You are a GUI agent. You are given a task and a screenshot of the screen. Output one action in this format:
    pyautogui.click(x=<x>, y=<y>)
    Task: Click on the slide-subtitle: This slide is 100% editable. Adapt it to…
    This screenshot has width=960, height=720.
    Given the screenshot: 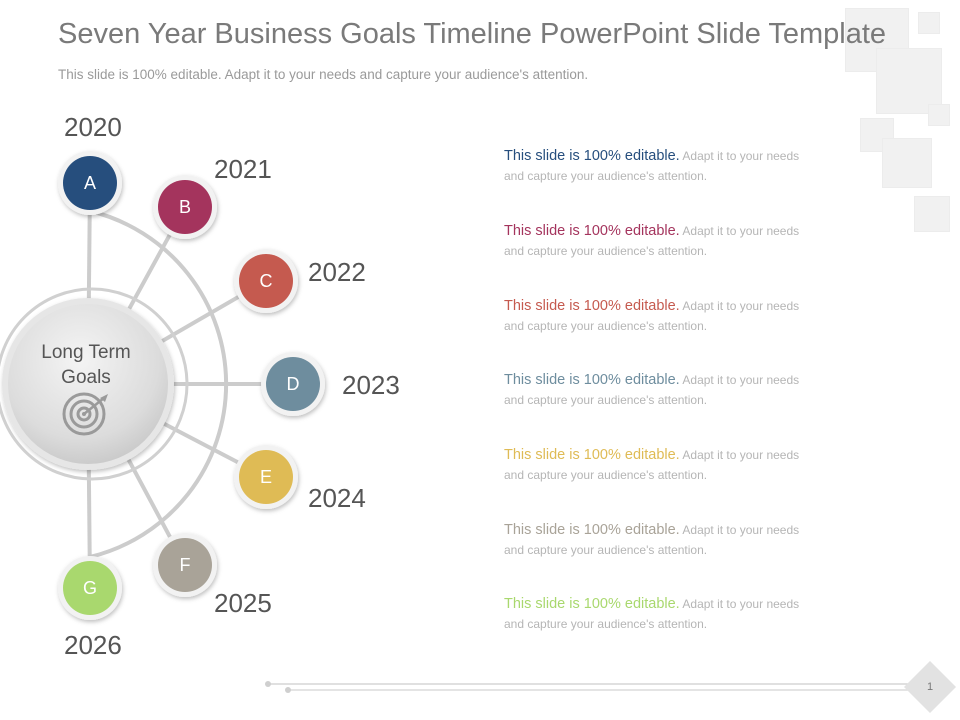 What is the action you would take?
    pyautogui.click(x=323, y=74)
    